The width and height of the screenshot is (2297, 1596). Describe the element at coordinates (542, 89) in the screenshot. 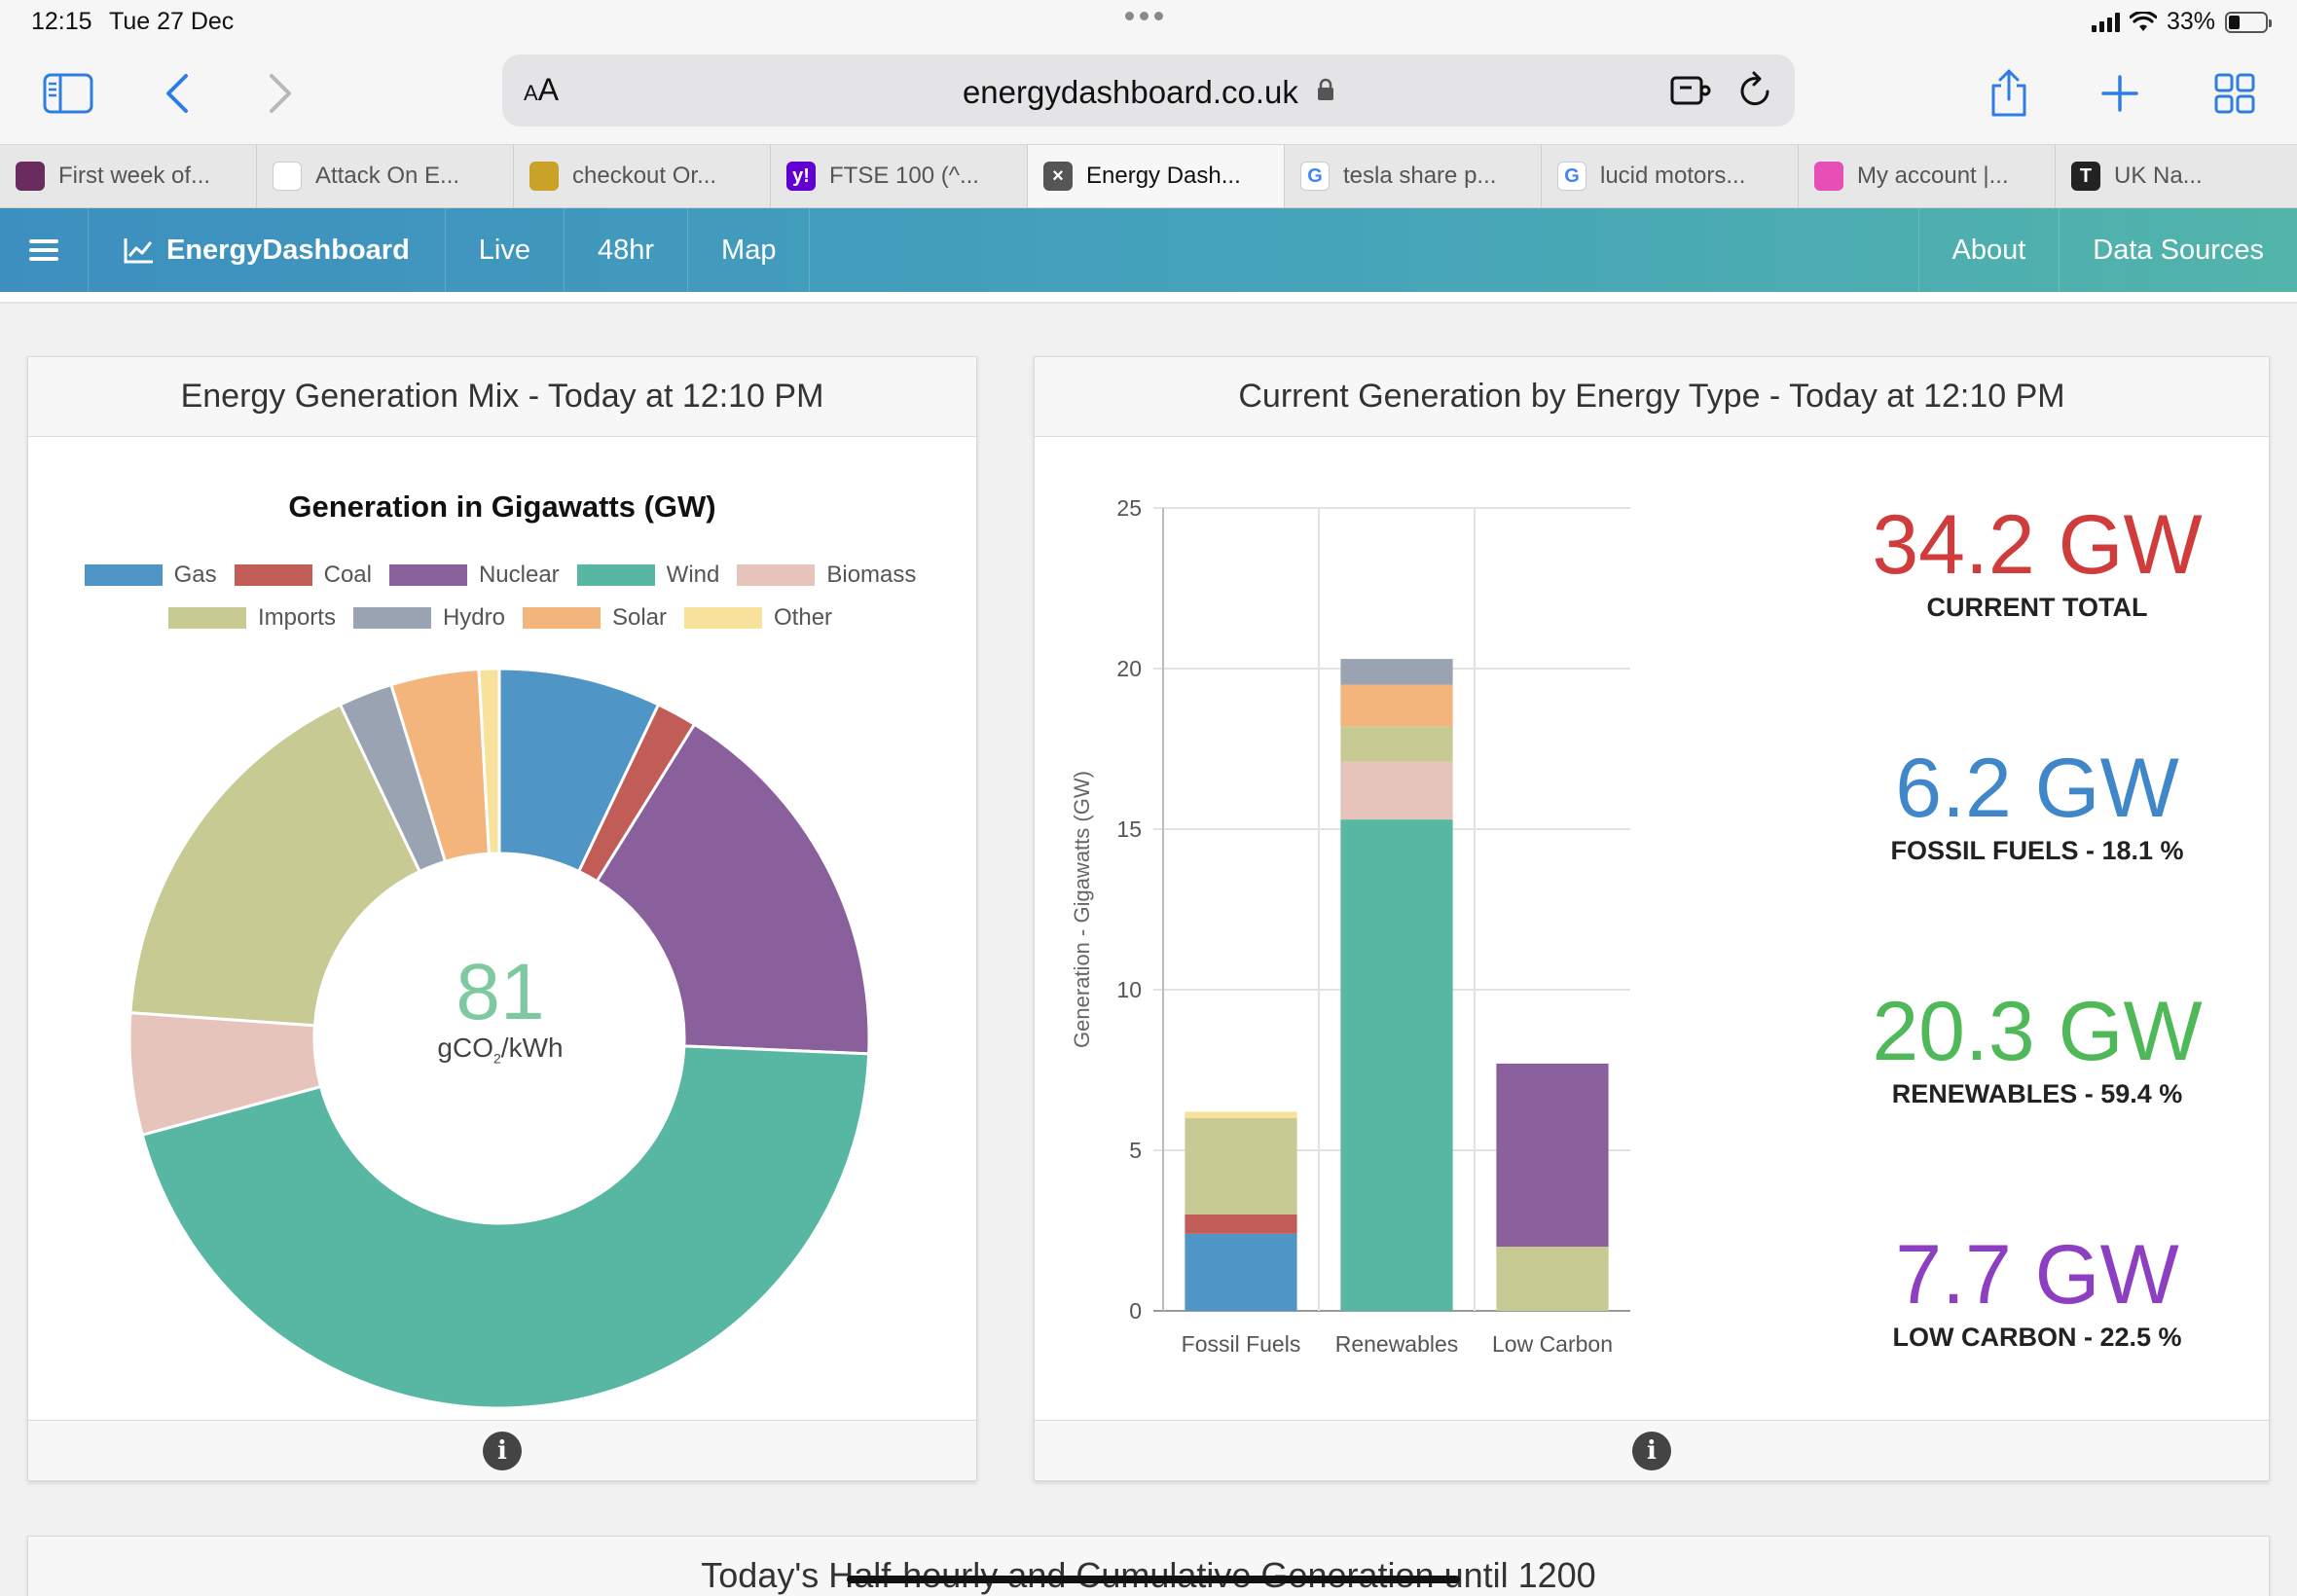

I see `reader-options-button: AA` at that location.